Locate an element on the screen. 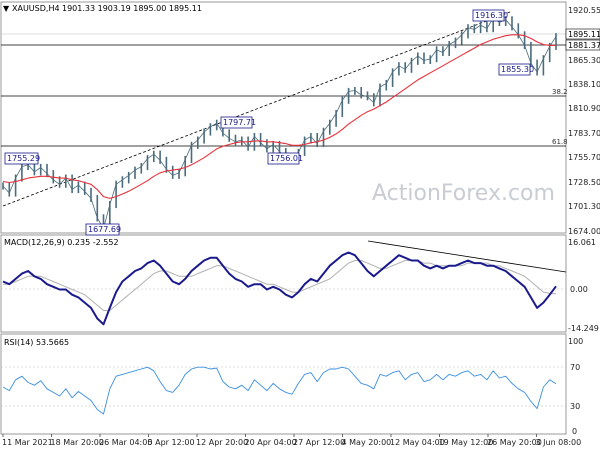  macd-tick: 0.00 is located at coordinates (579, 289).